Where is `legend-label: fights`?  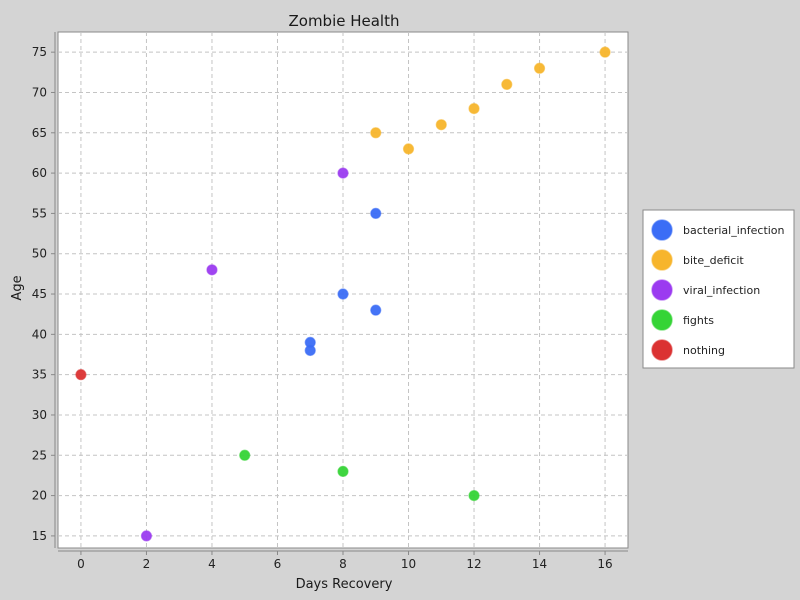 legend-label: fights is located at coordinates (698, 320).